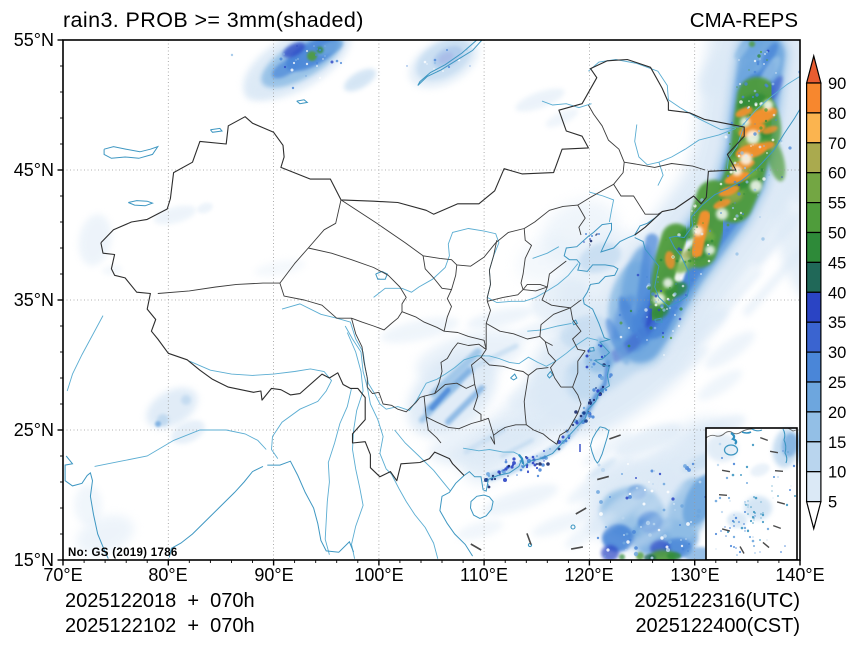  What do you see at coordinates (837, 323) in the screenshot?
I see `svg-text: 35` at bounding box center [837, 323].